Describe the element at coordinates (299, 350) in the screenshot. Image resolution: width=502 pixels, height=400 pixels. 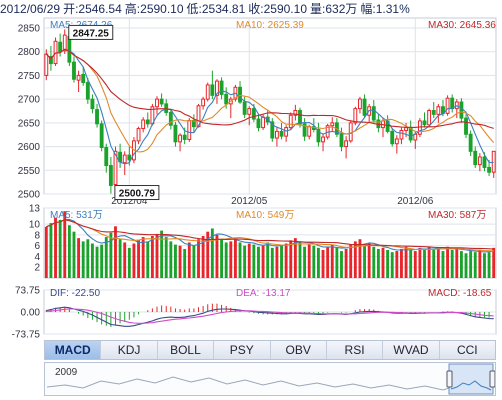
I see `tab-obv: OBV` at that location.